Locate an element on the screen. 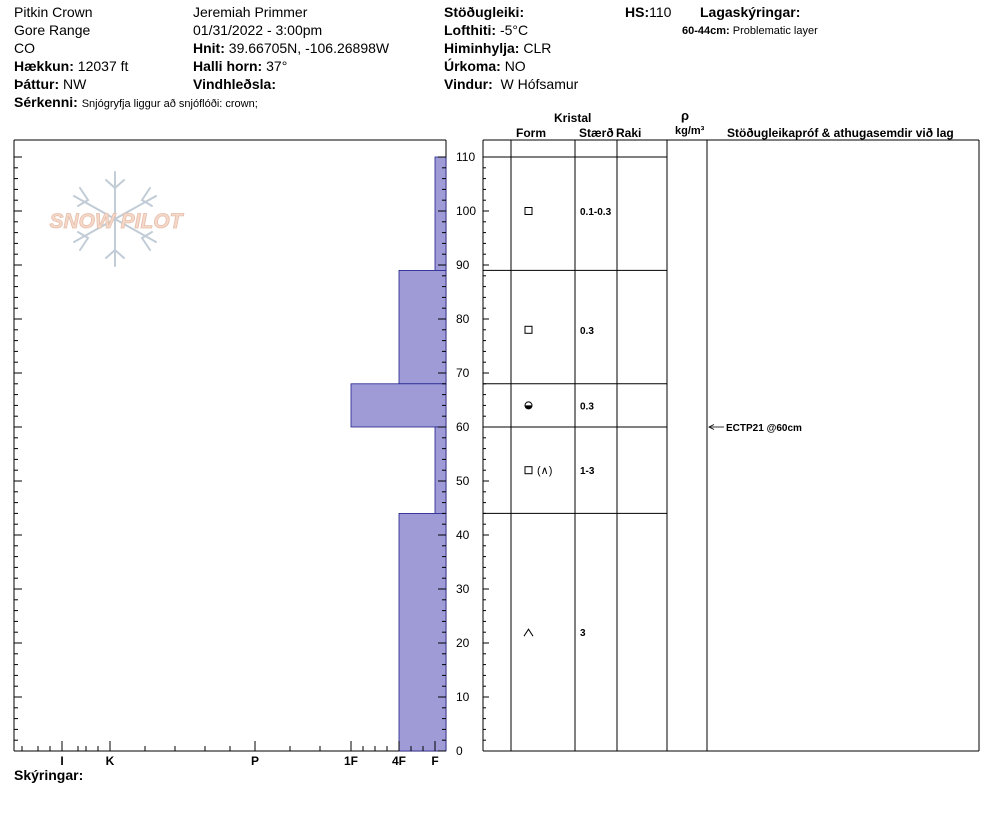 The image size is (994, 840). sky-row: Himinhylja: CLR is located at coordinates (497, 48).